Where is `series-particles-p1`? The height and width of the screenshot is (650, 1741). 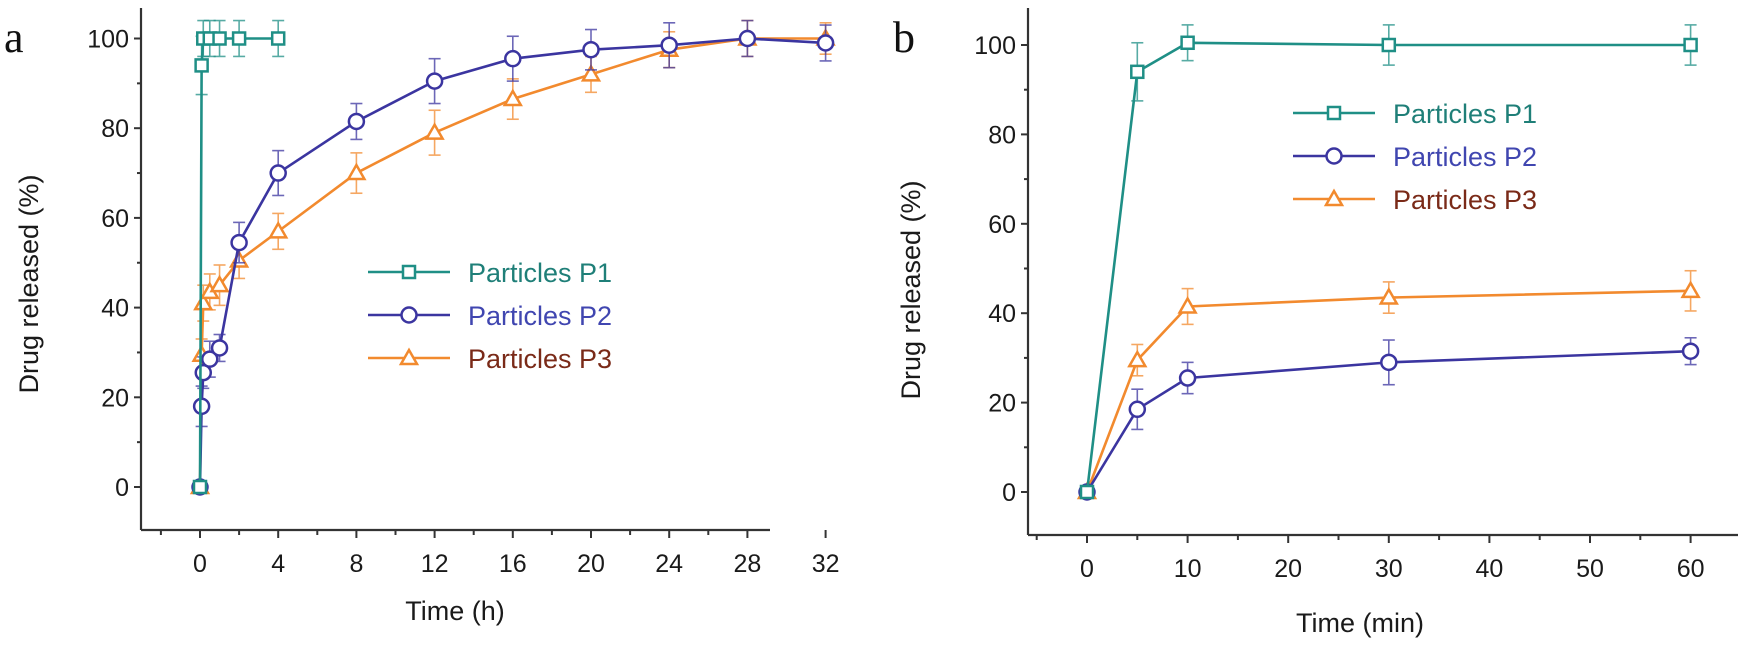
series-particles-p1 is located at coordinates (239, 257).